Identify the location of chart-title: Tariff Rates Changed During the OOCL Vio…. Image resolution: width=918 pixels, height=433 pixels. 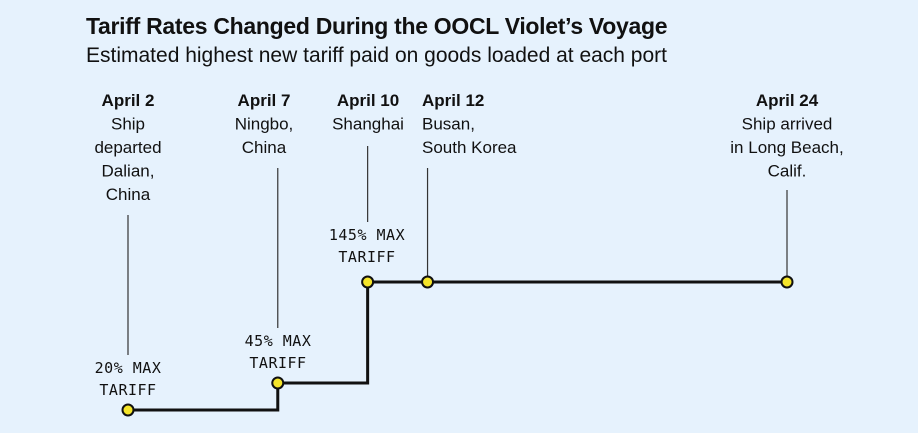
(377, 26).